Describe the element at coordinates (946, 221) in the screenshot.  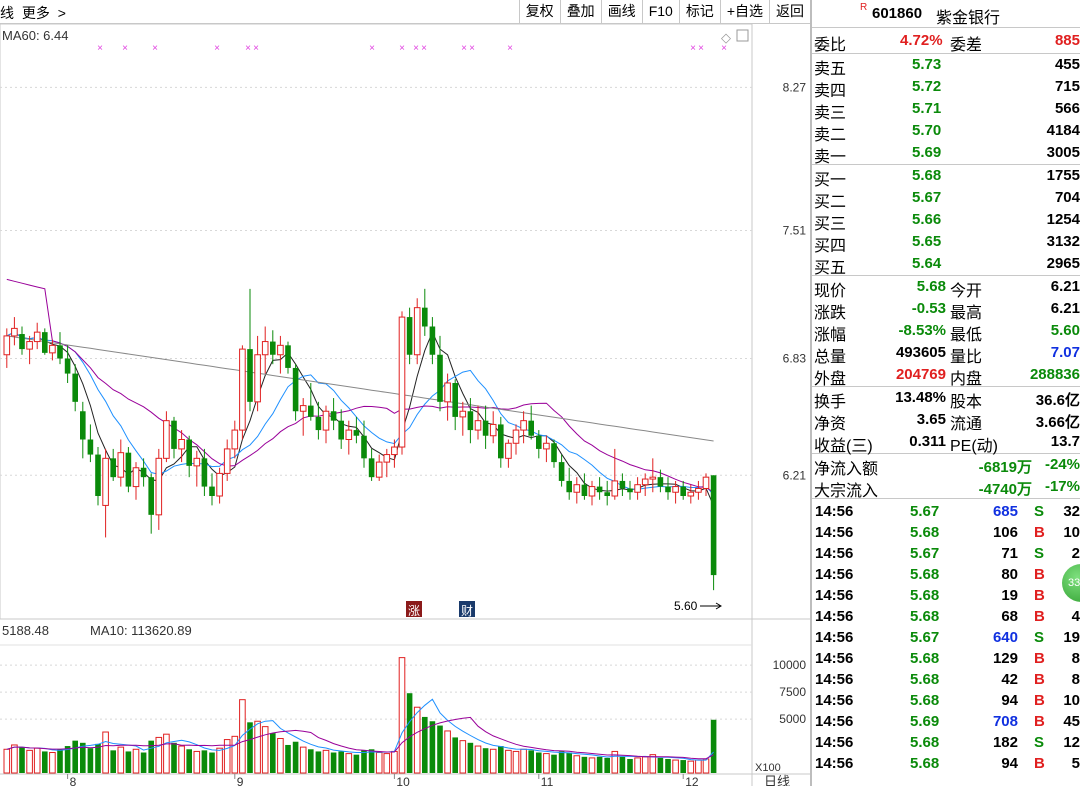
I see `buy-order-row: 买三 5.66 1254` at that location.